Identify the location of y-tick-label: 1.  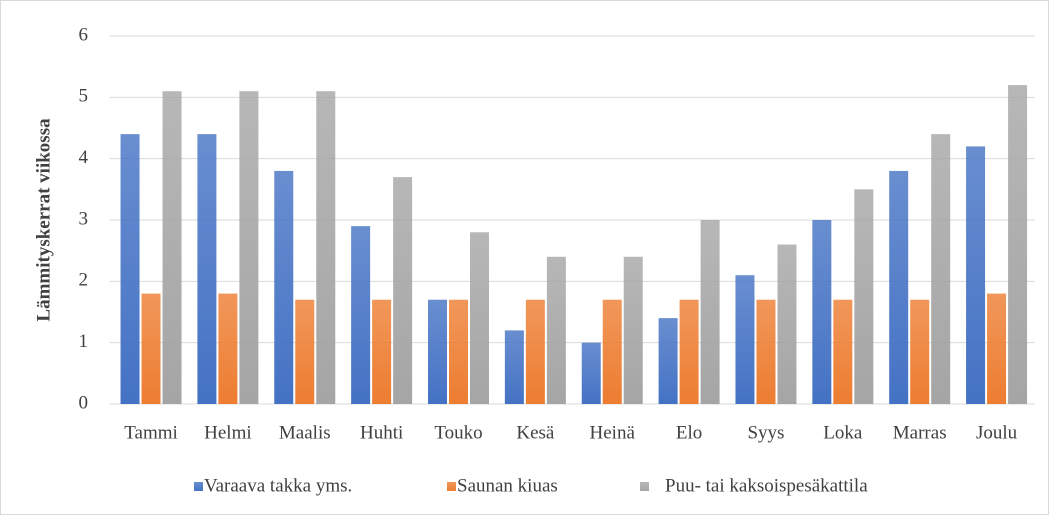
(84, 341).